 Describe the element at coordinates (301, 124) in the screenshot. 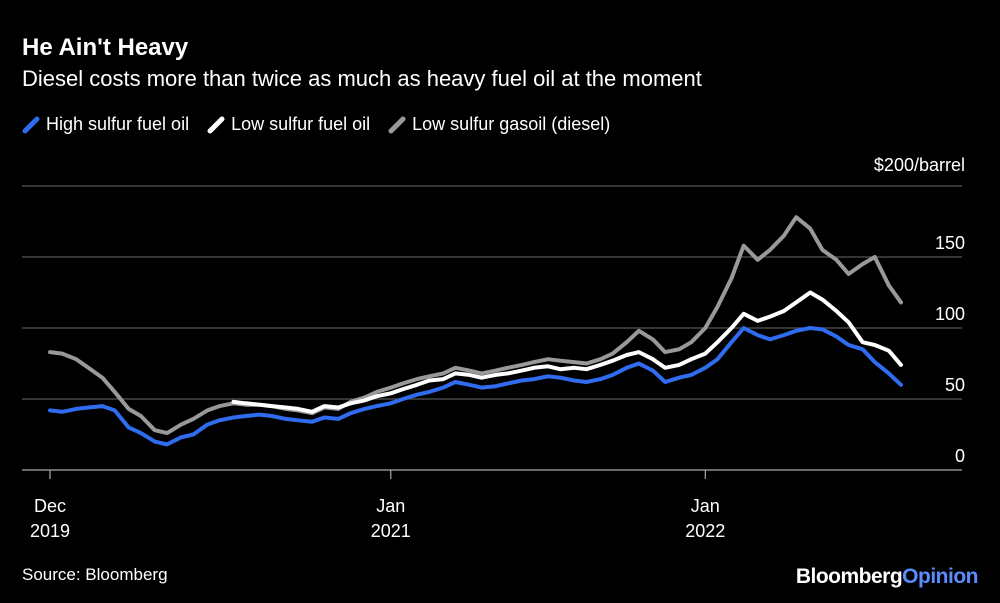

I see `legend-label-lsfo: Low sulfur fuel oil` at that location.